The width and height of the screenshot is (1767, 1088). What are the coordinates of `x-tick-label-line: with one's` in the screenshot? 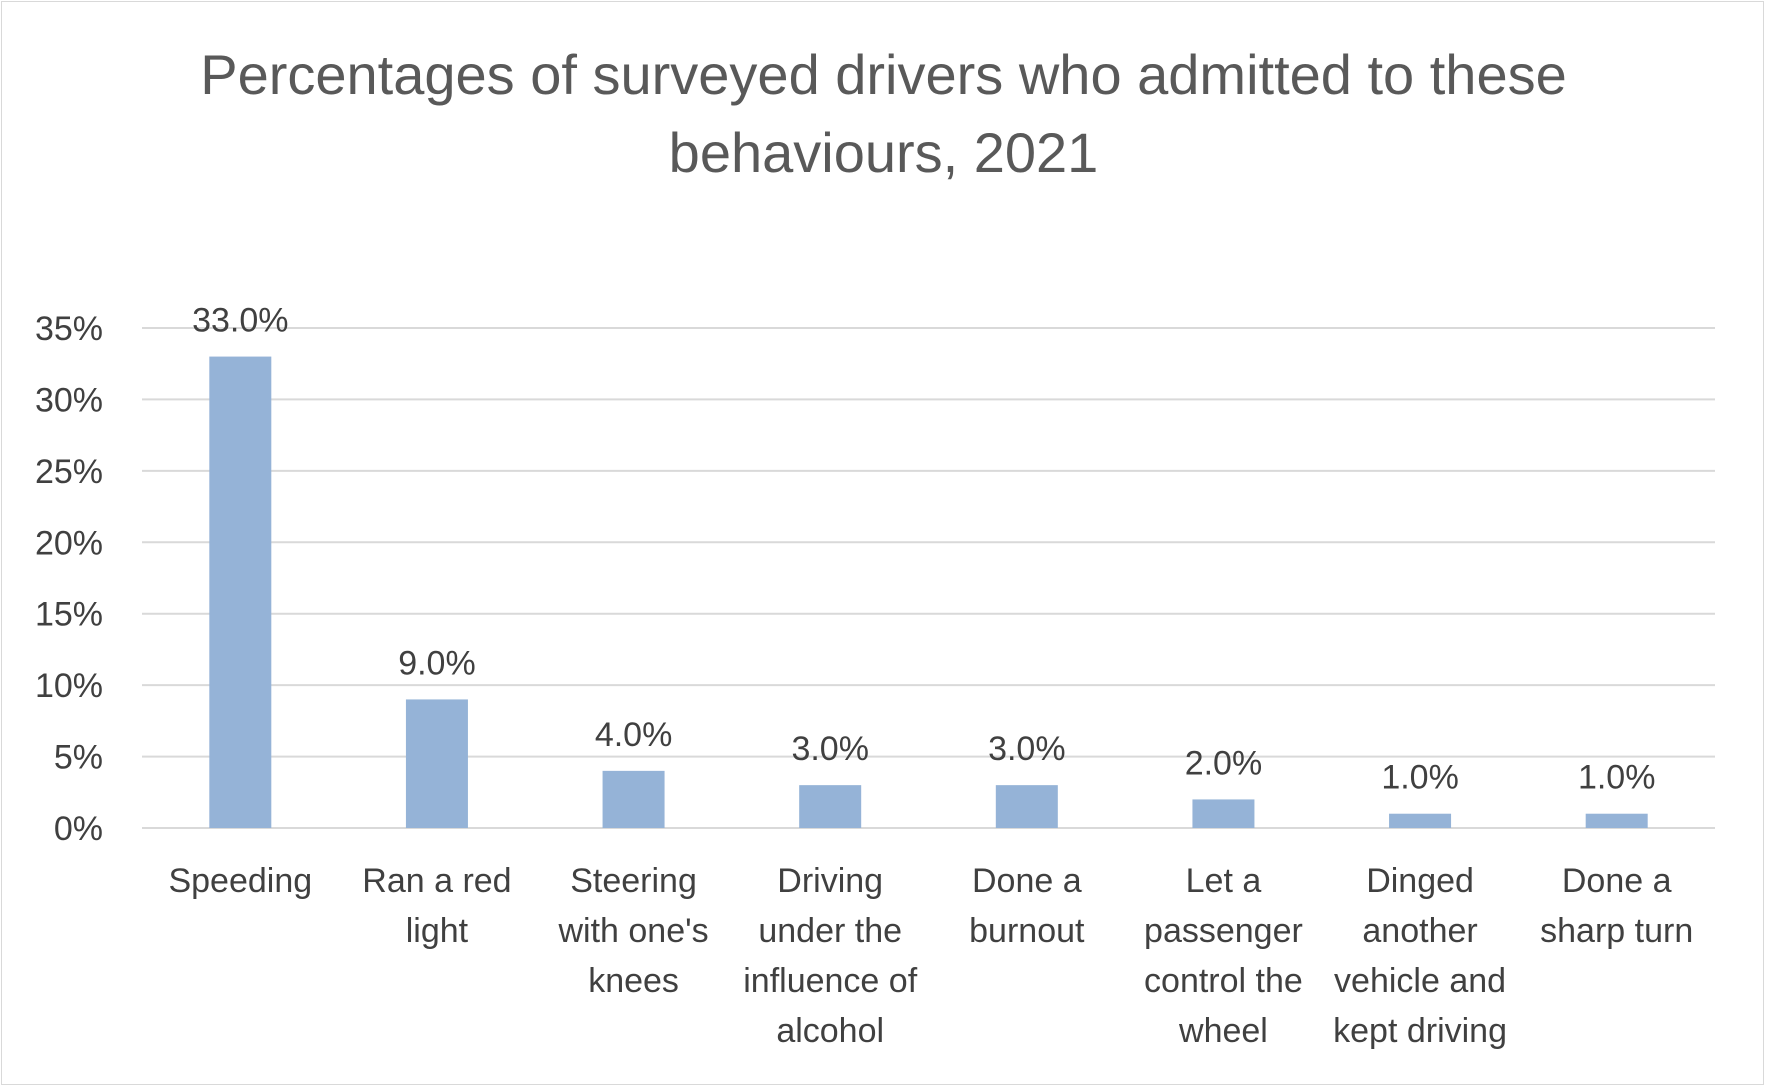 It's located at (632, 931).